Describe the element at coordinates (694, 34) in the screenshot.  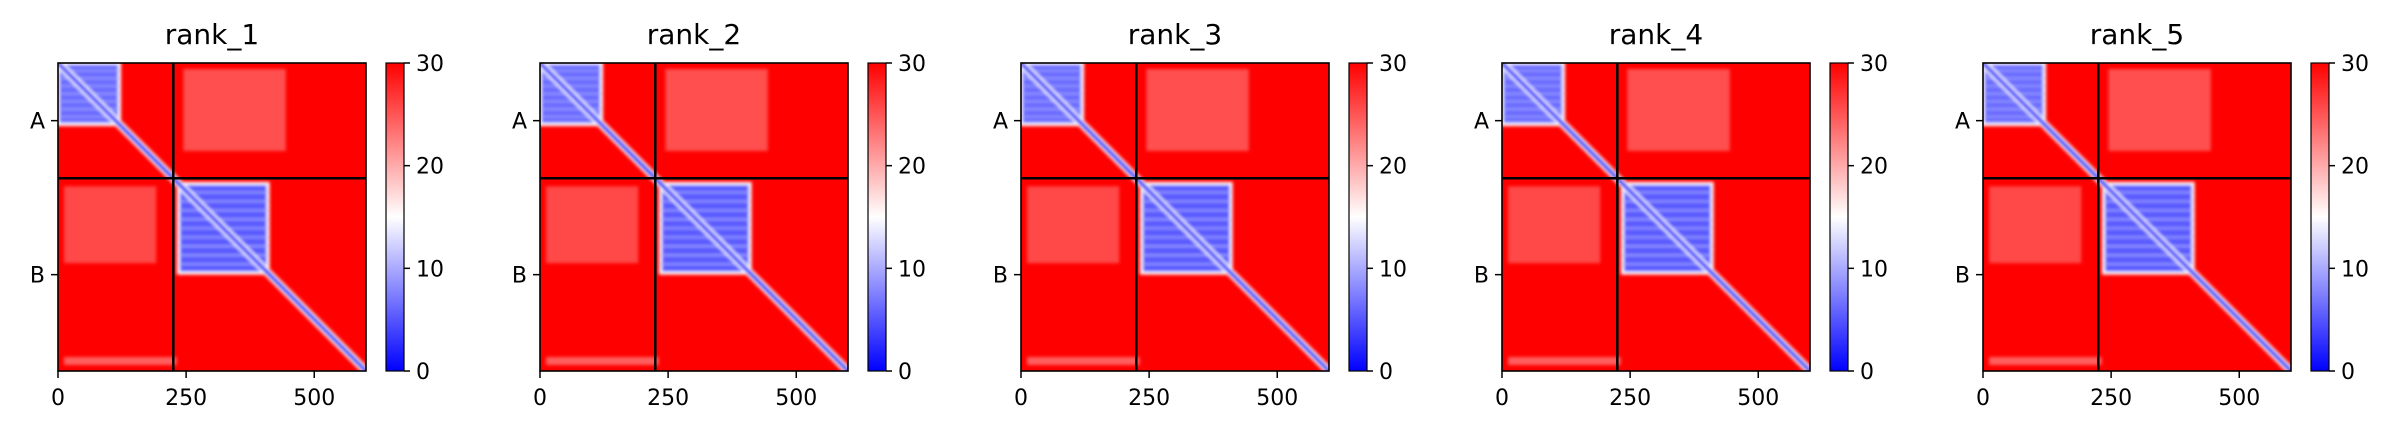
I see `panel-title: rank_2` at that location.